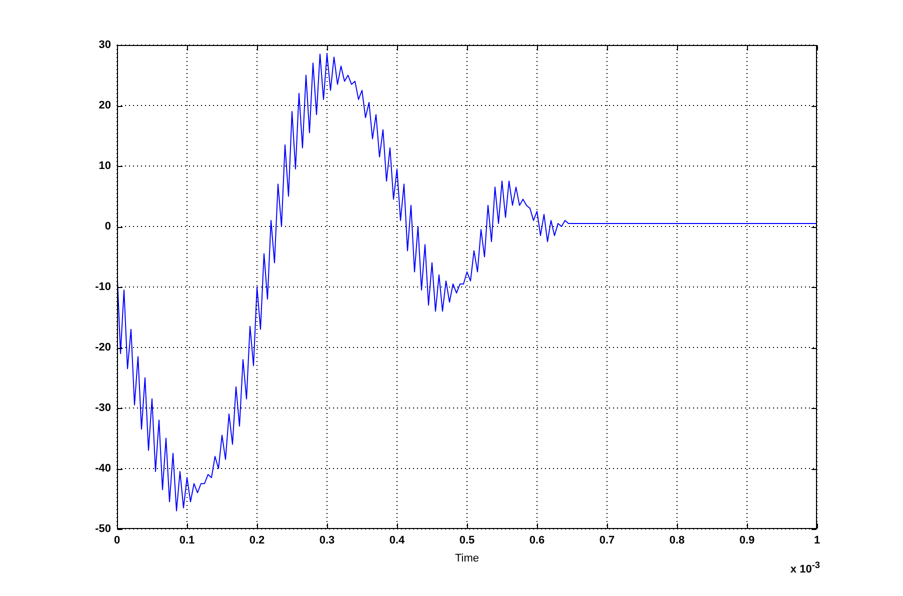 Image resolution: width=903 pixels, height=596 pixels. I want to click on x-tick-label: 1, so click(817, 540).